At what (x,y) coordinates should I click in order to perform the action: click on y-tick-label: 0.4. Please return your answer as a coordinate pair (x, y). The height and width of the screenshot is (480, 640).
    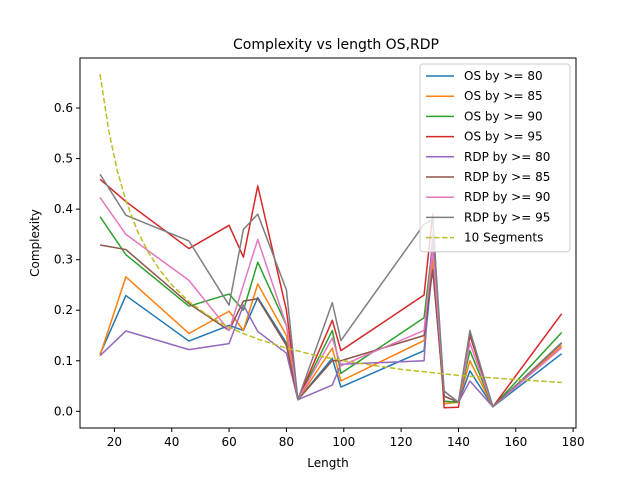
    Looking at the image, I should click on (63, 209).